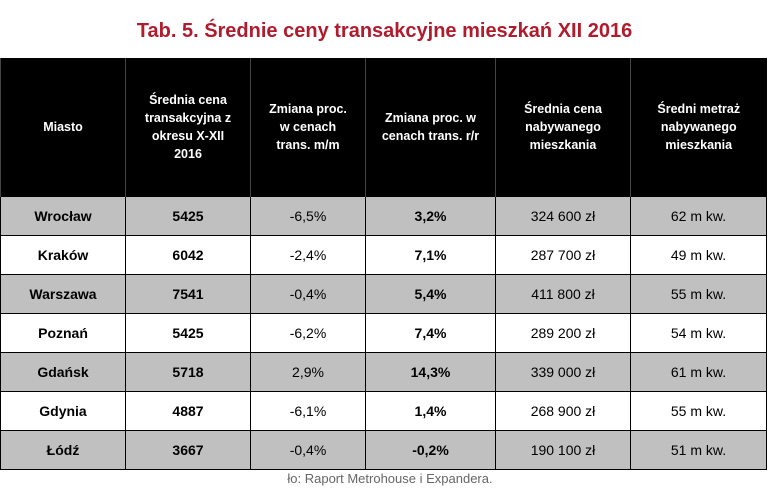 The height and width of the screenshot is (500, 769). I want to click on table-cell: Wrocław, so click(63, 216).